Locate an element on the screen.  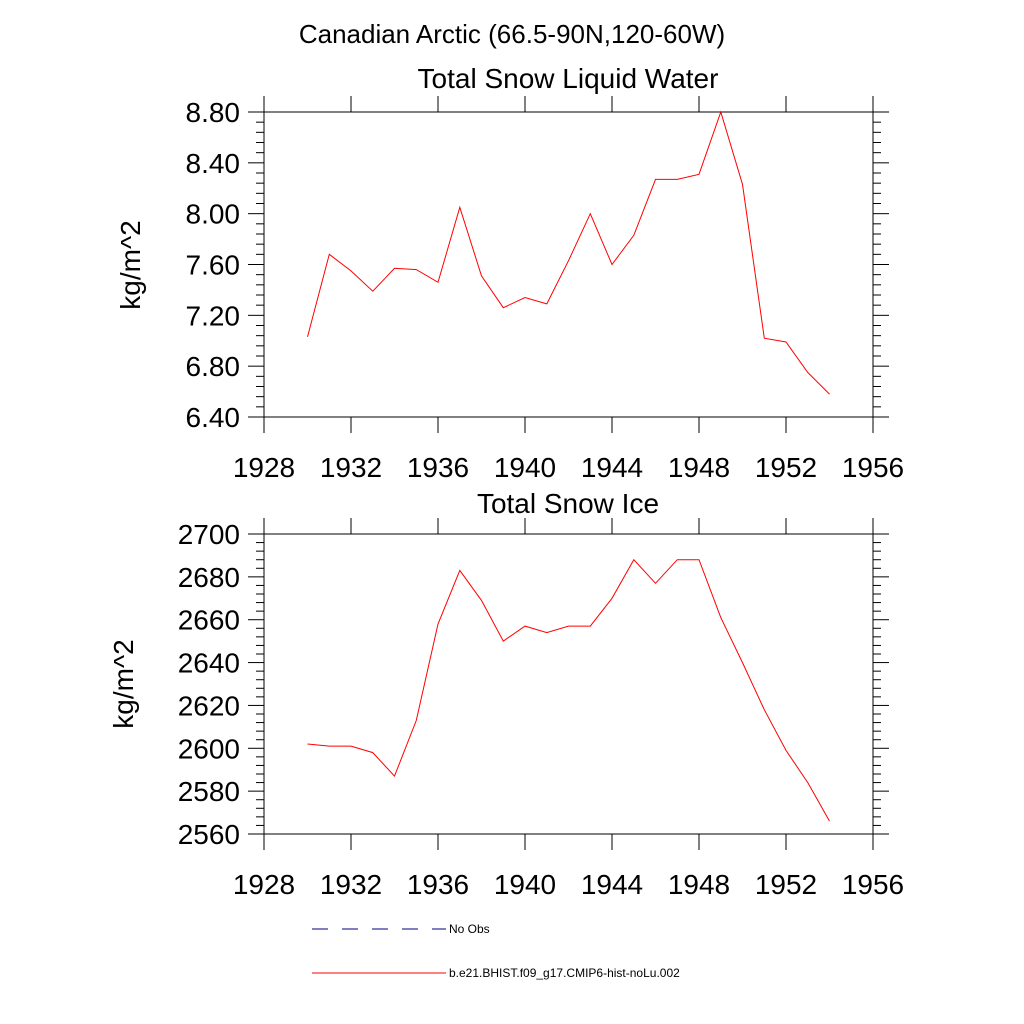
y-tick-label: 2580 is located at coordinates (209, 791).